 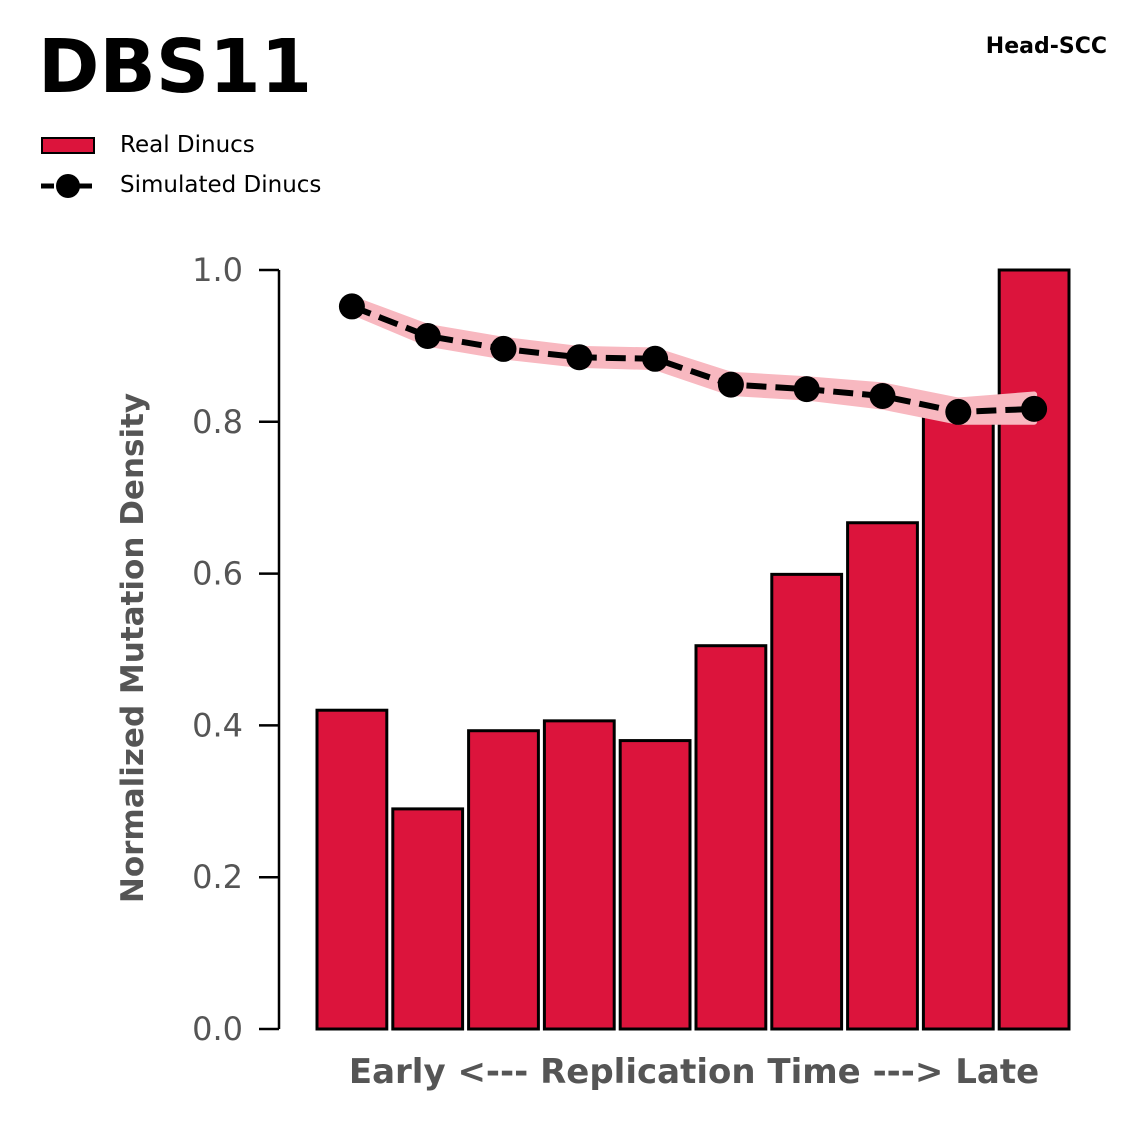 I want to click on y-tick-label-4: 0.8, so click(x=217, y=422).